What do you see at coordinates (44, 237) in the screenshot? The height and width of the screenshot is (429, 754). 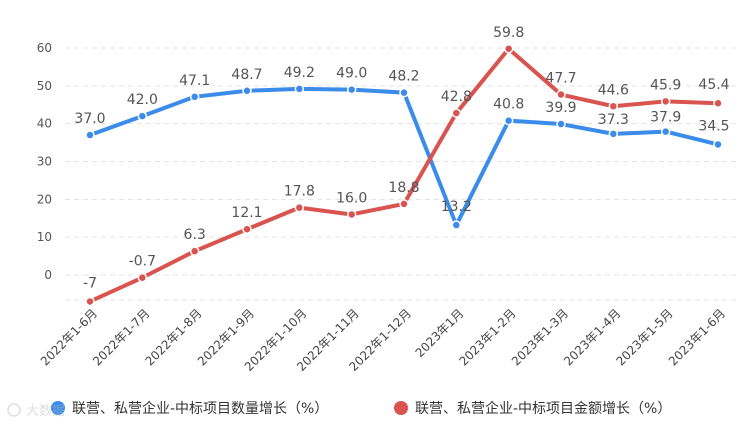 I see `y-tick-label: 10` at bounding box center [44, 237].